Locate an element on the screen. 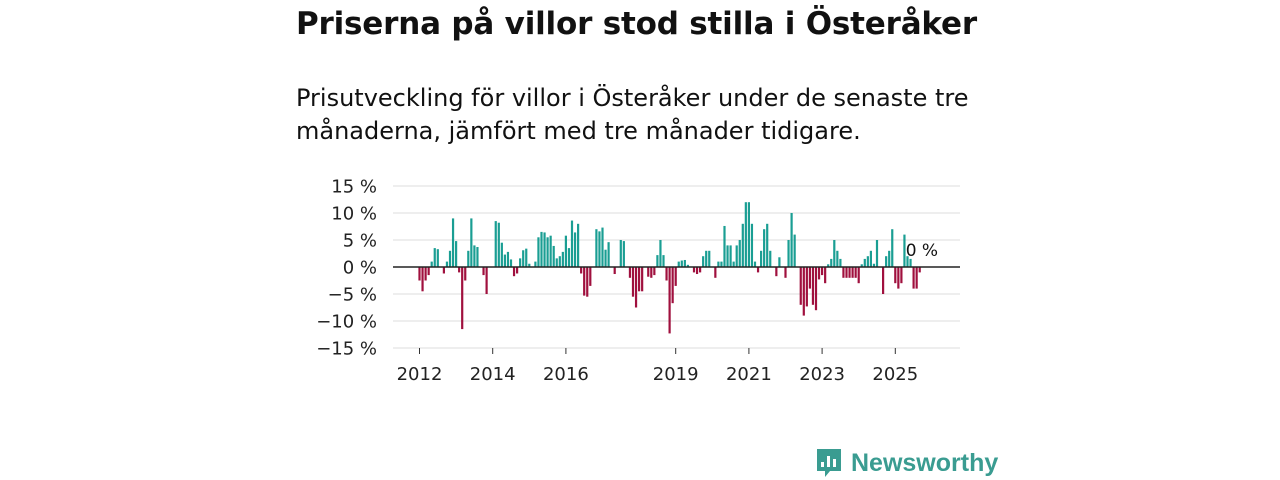 Image resolution: width=1280 pixels, height=480 pixels. y-tick-label: −5 % is located at coordinates (352, 295).